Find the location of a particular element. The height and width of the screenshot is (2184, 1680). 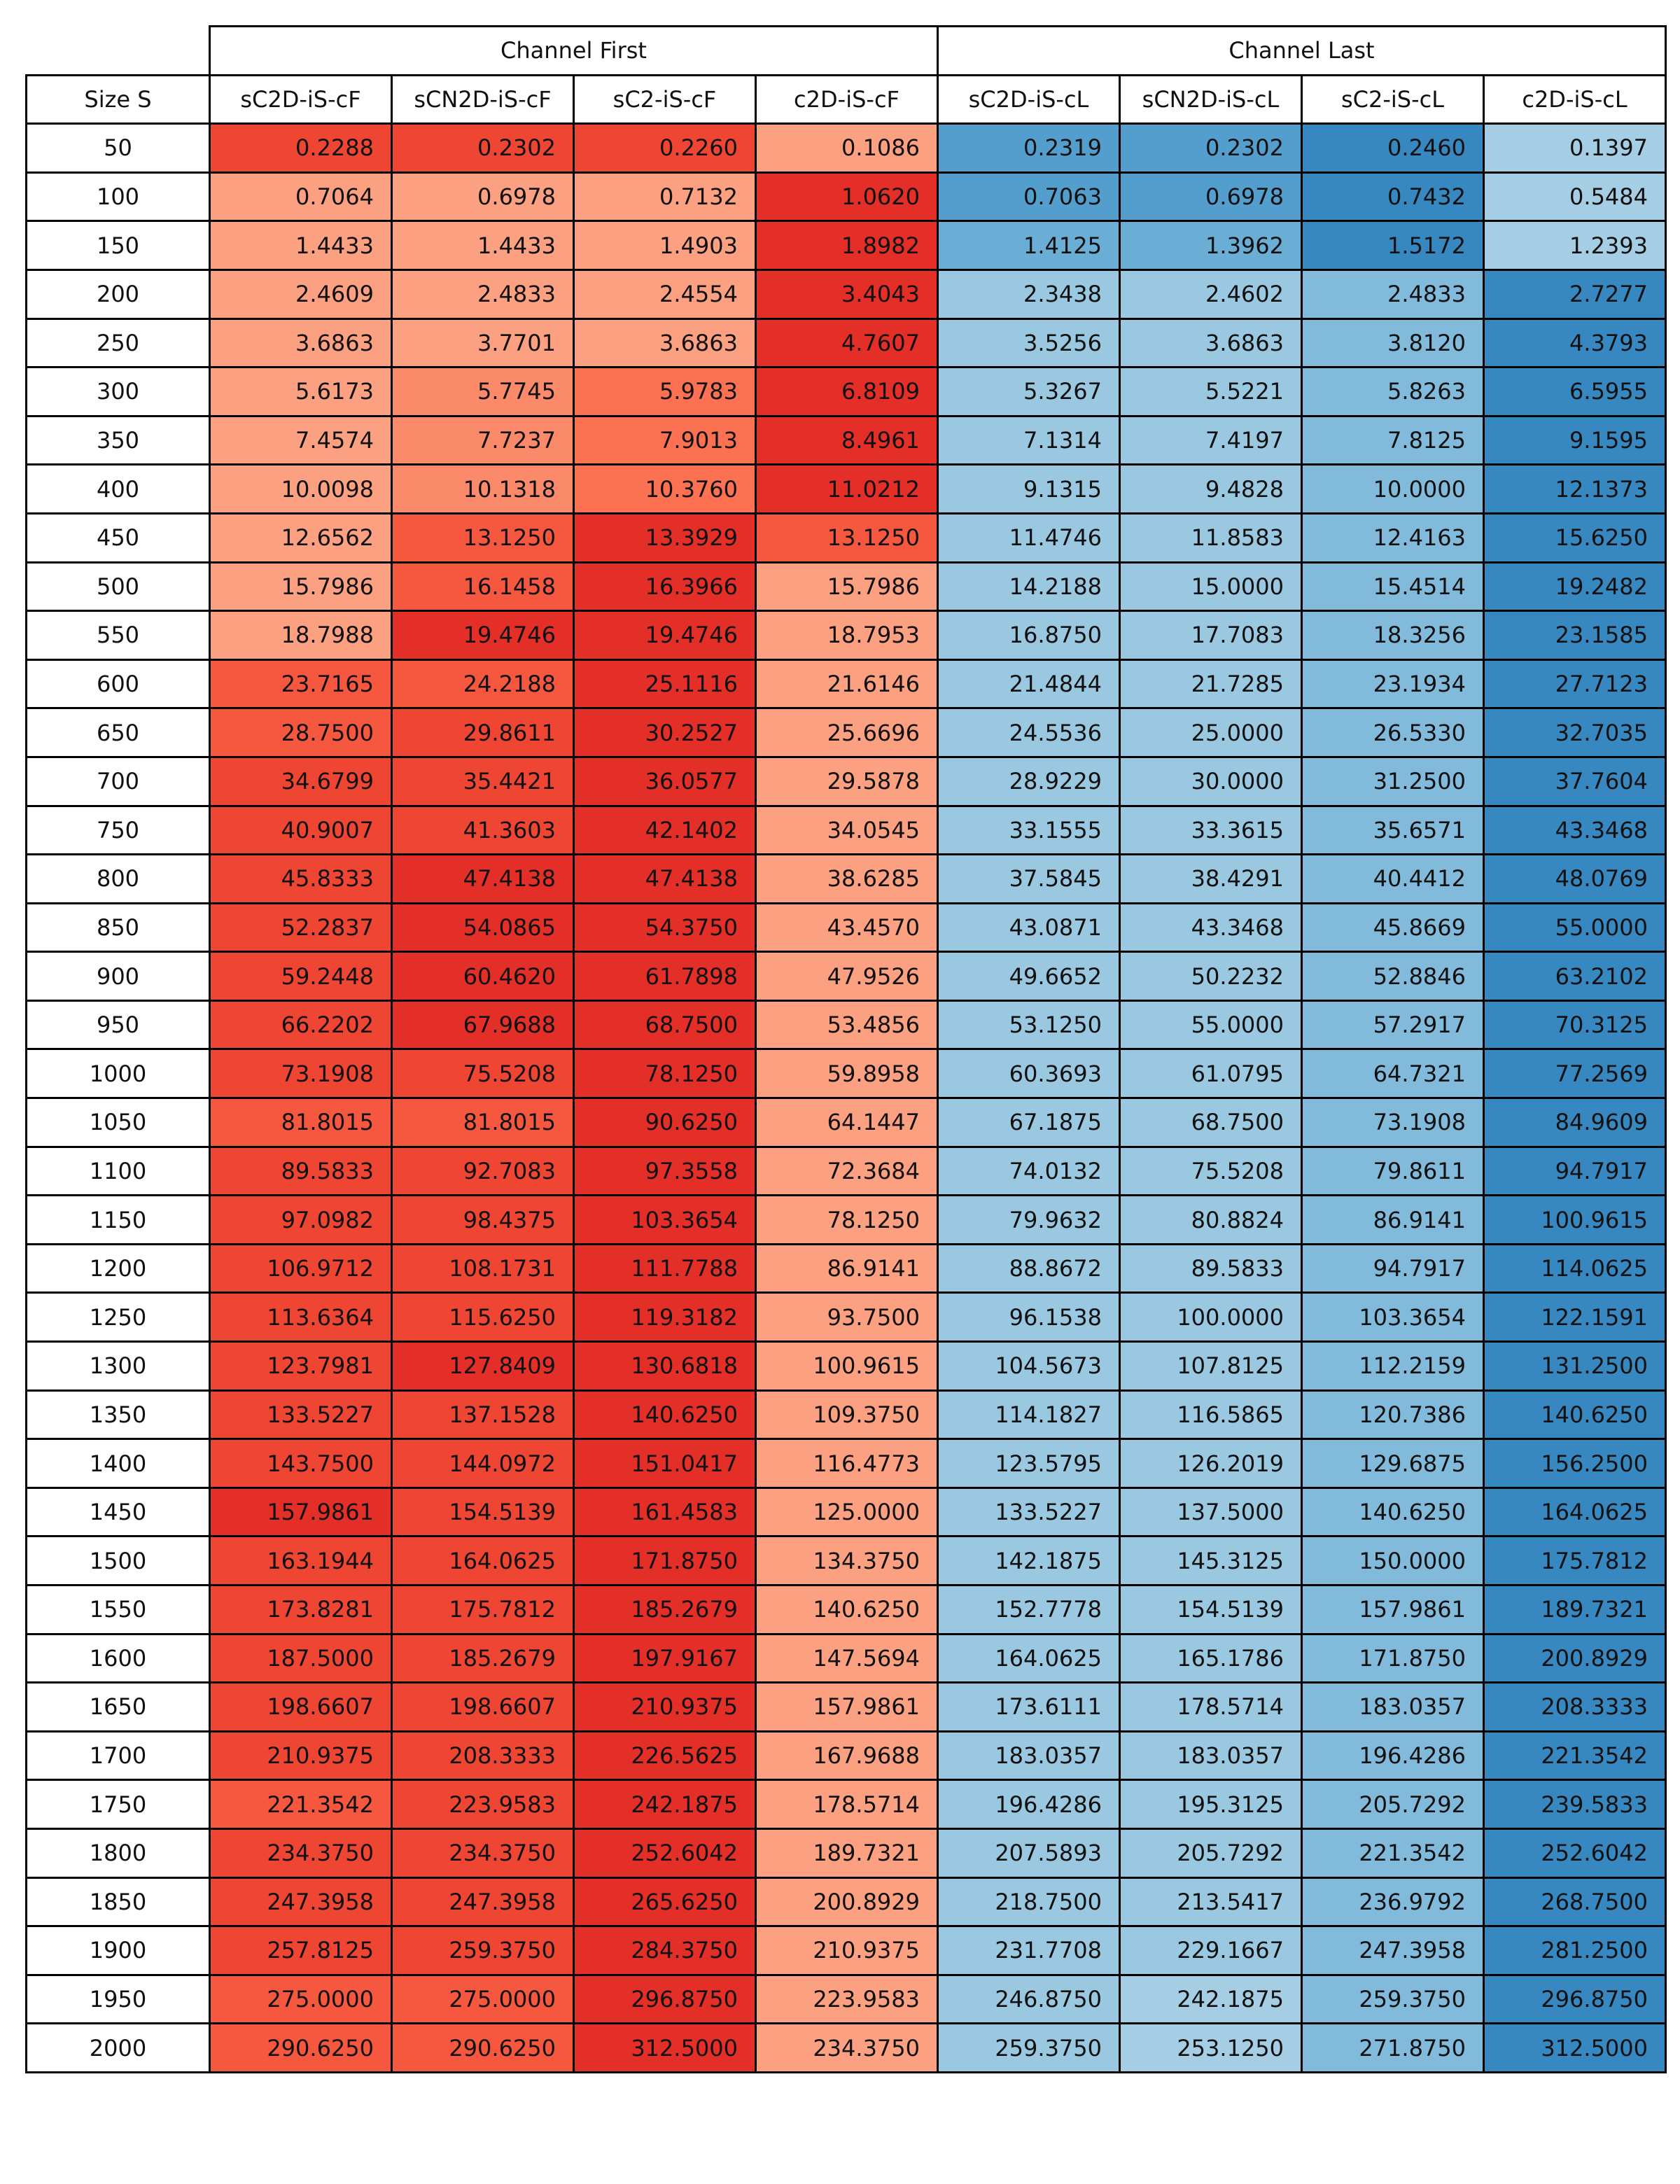

value-cell: 1.4903 is located at coordinates (665, 245).